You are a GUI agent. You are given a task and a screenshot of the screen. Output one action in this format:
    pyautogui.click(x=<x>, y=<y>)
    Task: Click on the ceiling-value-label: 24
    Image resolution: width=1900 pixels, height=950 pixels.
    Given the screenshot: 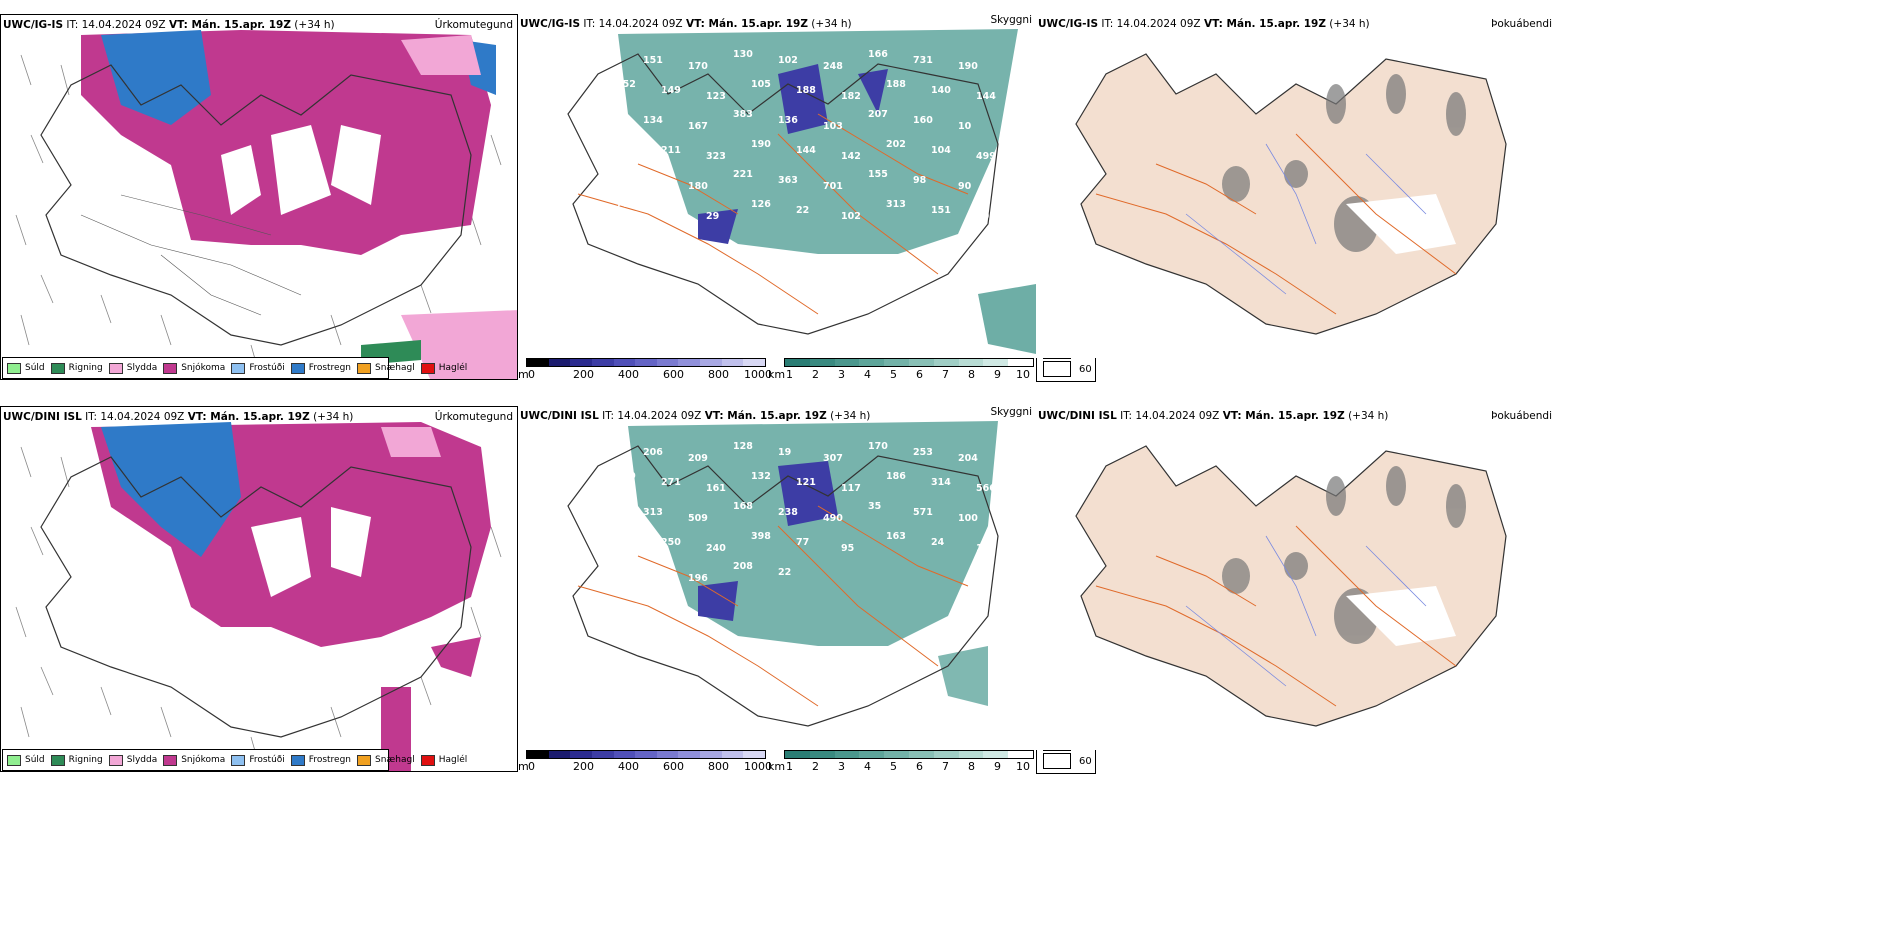 What is the action you would take?
    pyautogui.click(x=938, y=542)
    